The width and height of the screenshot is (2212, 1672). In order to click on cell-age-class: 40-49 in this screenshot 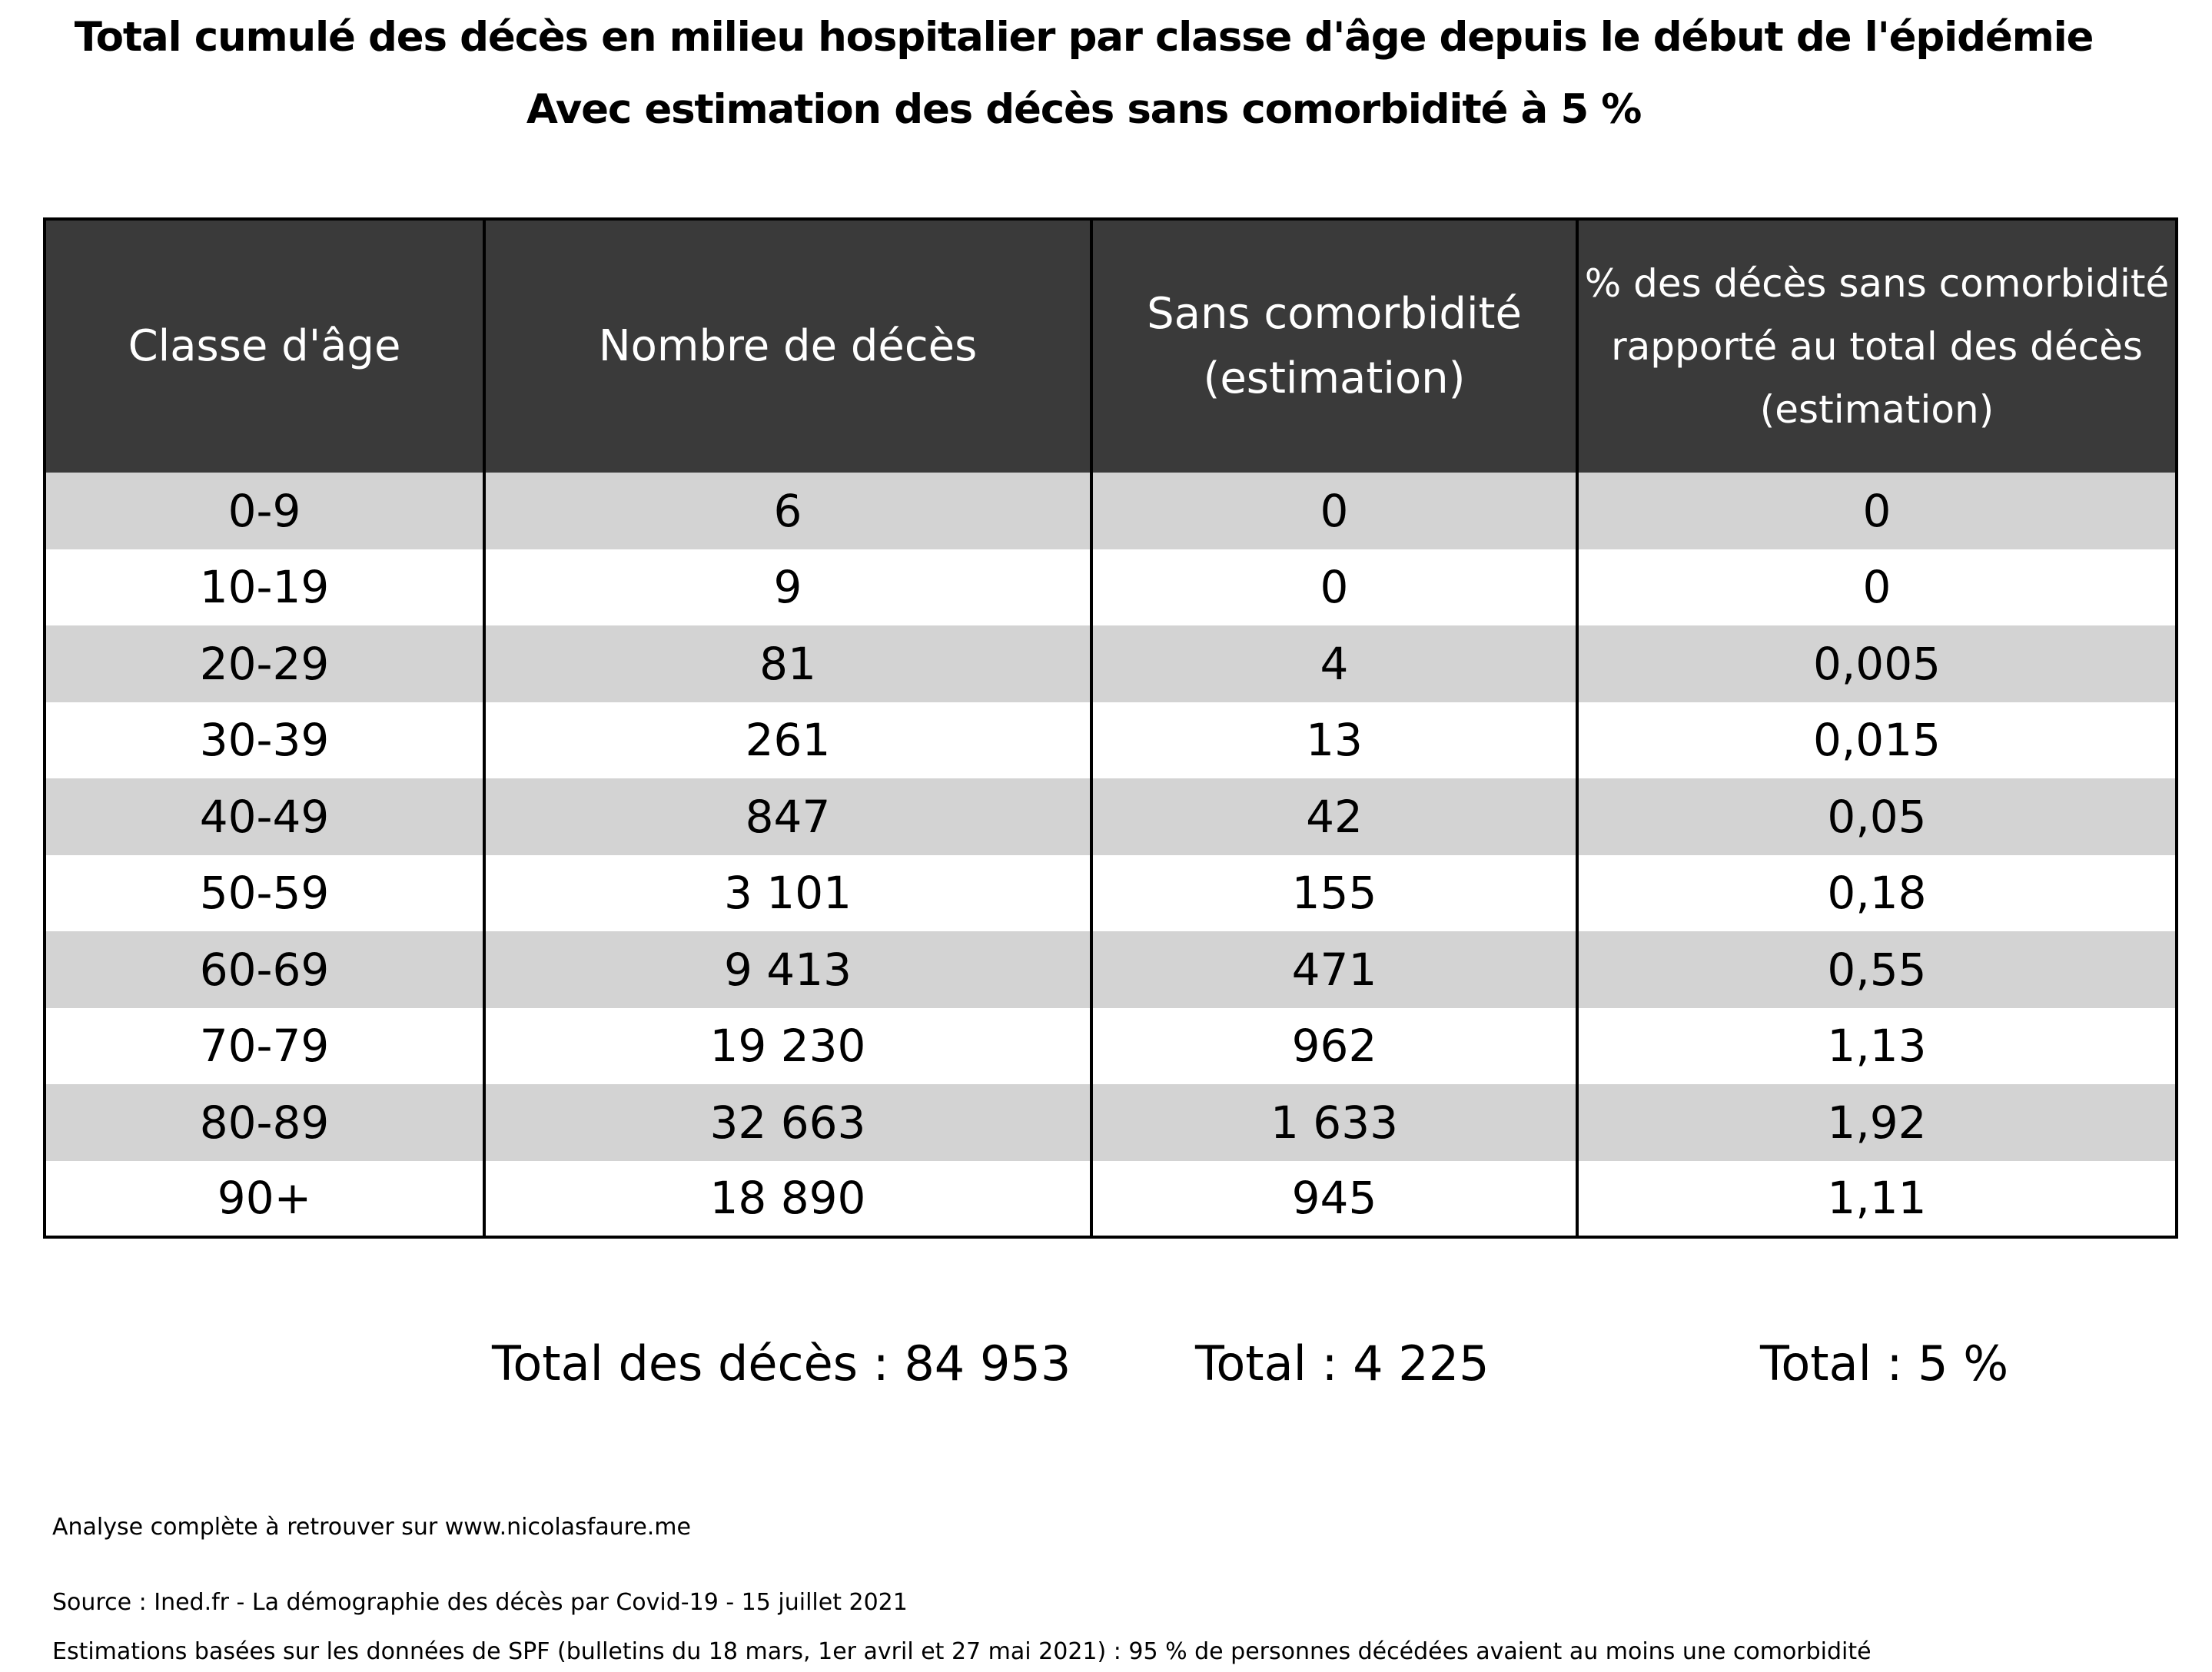, I will do `click(264, 816)`.